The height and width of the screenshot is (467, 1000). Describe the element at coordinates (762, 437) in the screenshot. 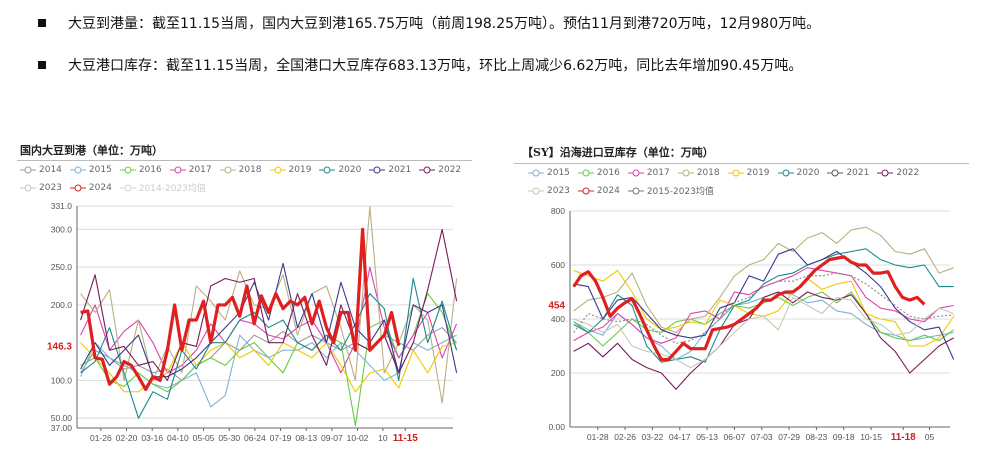

I see `x-tick-label: 07-03` at that location.